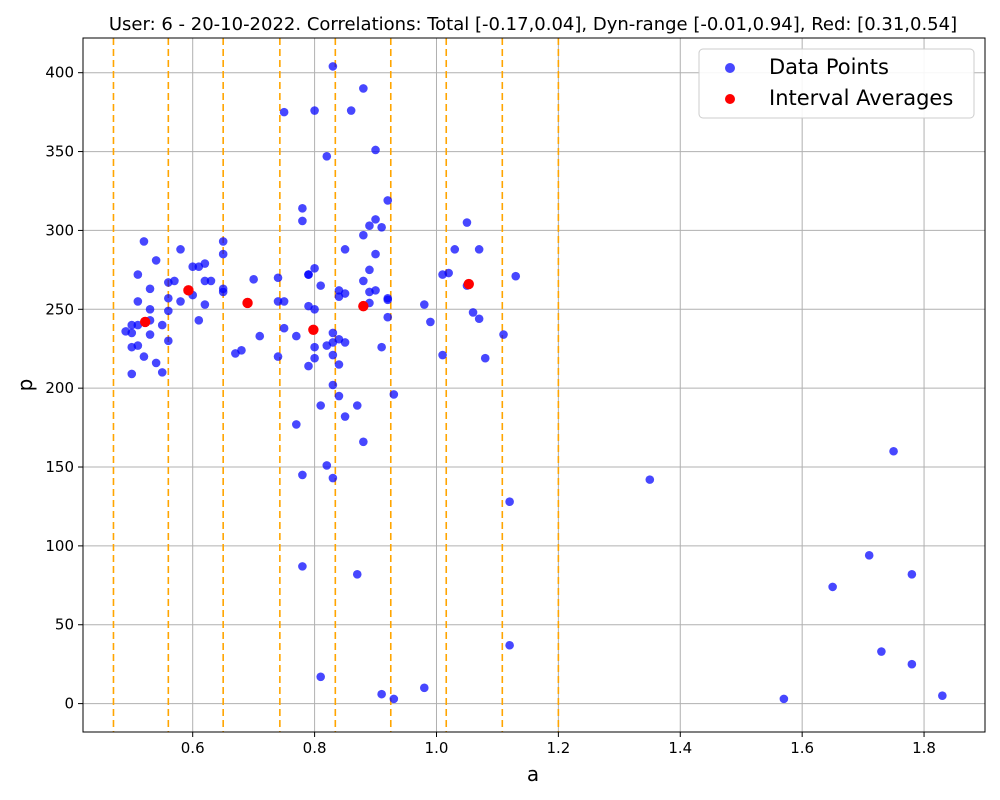  Describe the element at coordinates (59, 230) in the screenshot. I see `y-tick-label: 300` at that location.